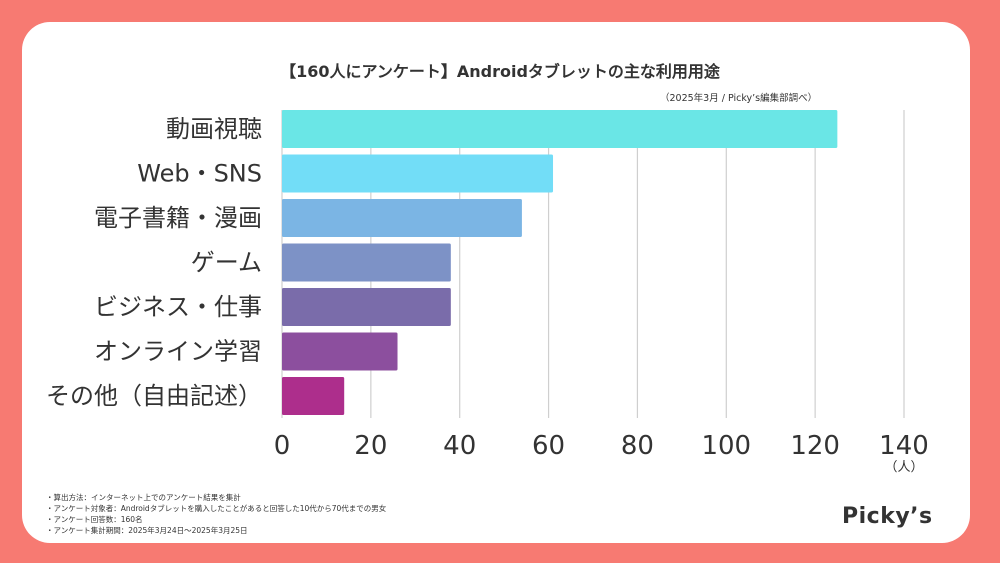 The image size is (1000, 563). Describe the element at coordinates (637, 446) in the screenshot. I see `x-tick-label: 80` at that location.